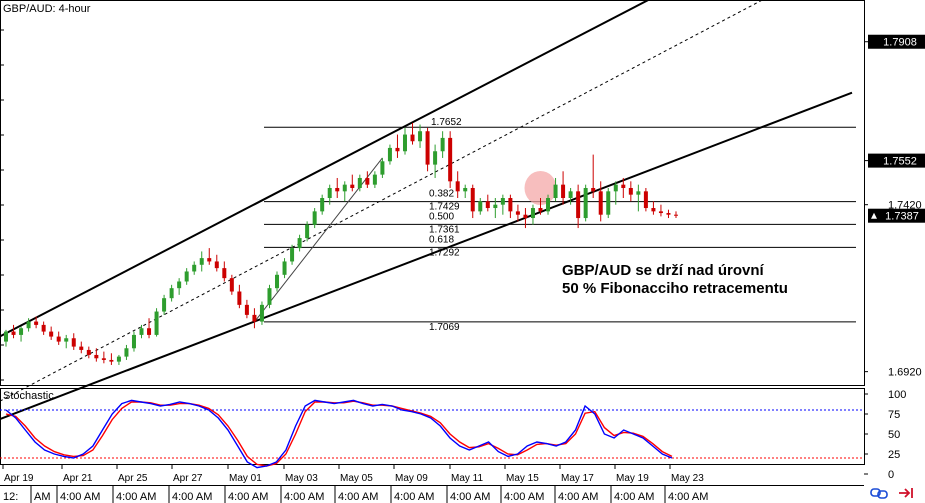 The image size is (925, 503). Describe the element at coordinates (411, 478) in the screenshot. I see `date-label: May 09` at that location.